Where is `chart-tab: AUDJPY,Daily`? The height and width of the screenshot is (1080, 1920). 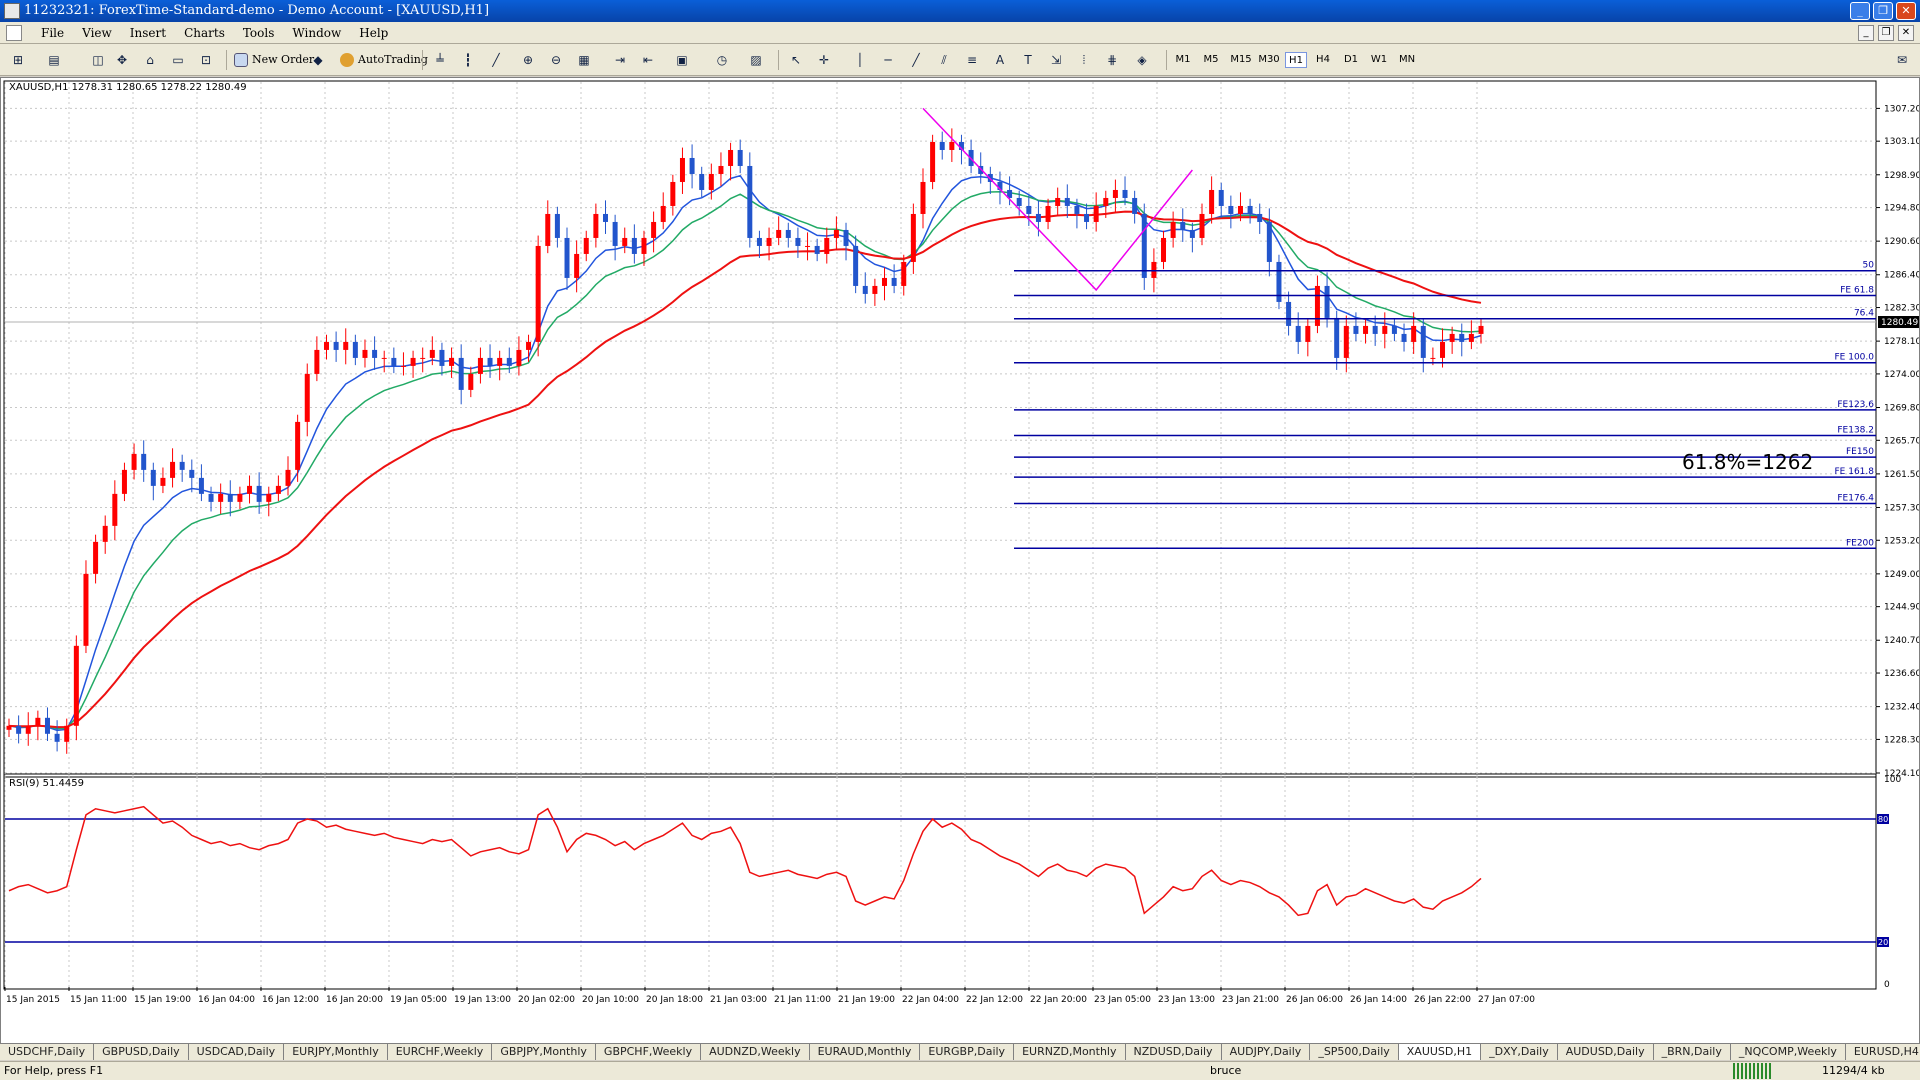
chart-tab: AUDJPY,Daily is located at coordinates (1266, 1052).